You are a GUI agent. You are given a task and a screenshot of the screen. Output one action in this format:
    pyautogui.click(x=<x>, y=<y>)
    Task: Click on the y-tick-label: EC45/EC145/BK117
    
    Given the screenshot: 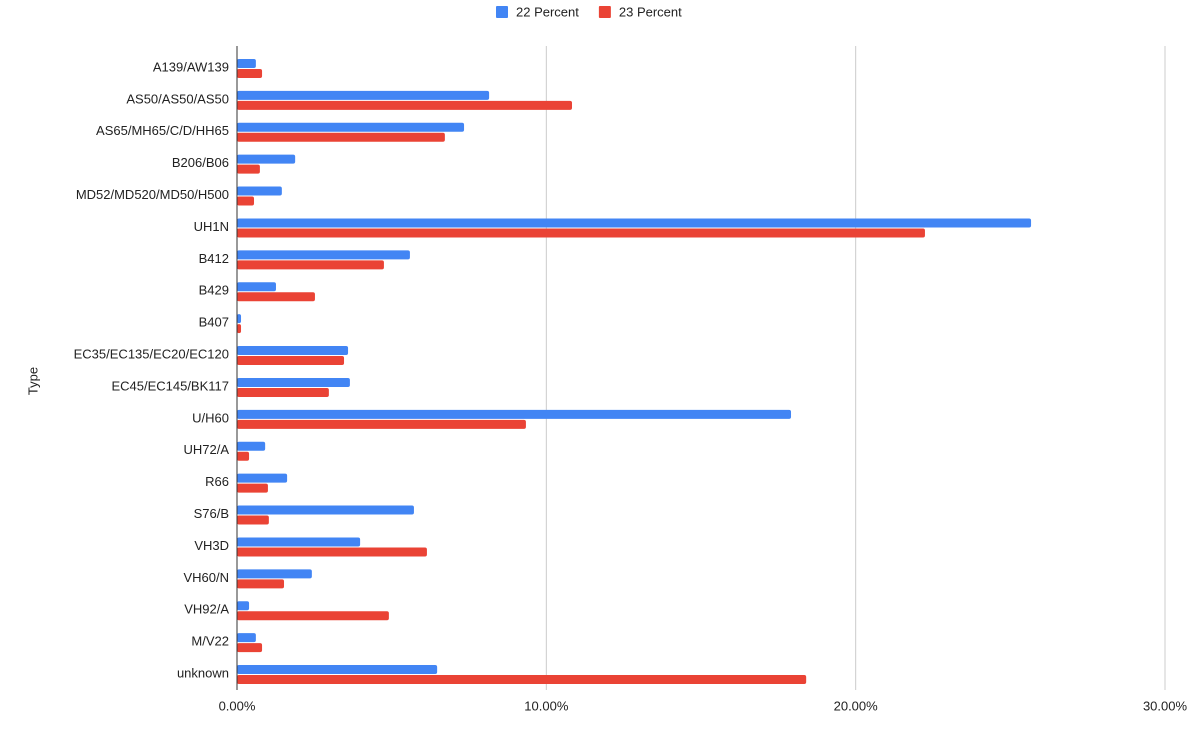 What is the action you would take?
    pyautogui.click(x=170, y=385)
    